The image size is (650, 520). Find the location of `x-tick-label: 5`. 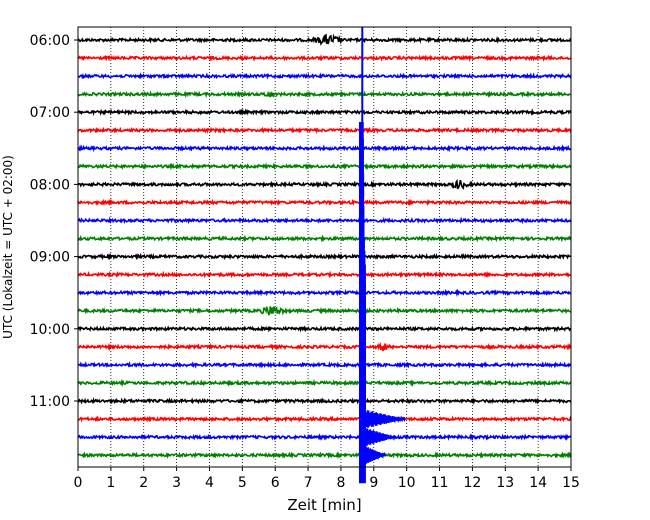

x-tick-label: 5 is located at coordinates (242, 483).